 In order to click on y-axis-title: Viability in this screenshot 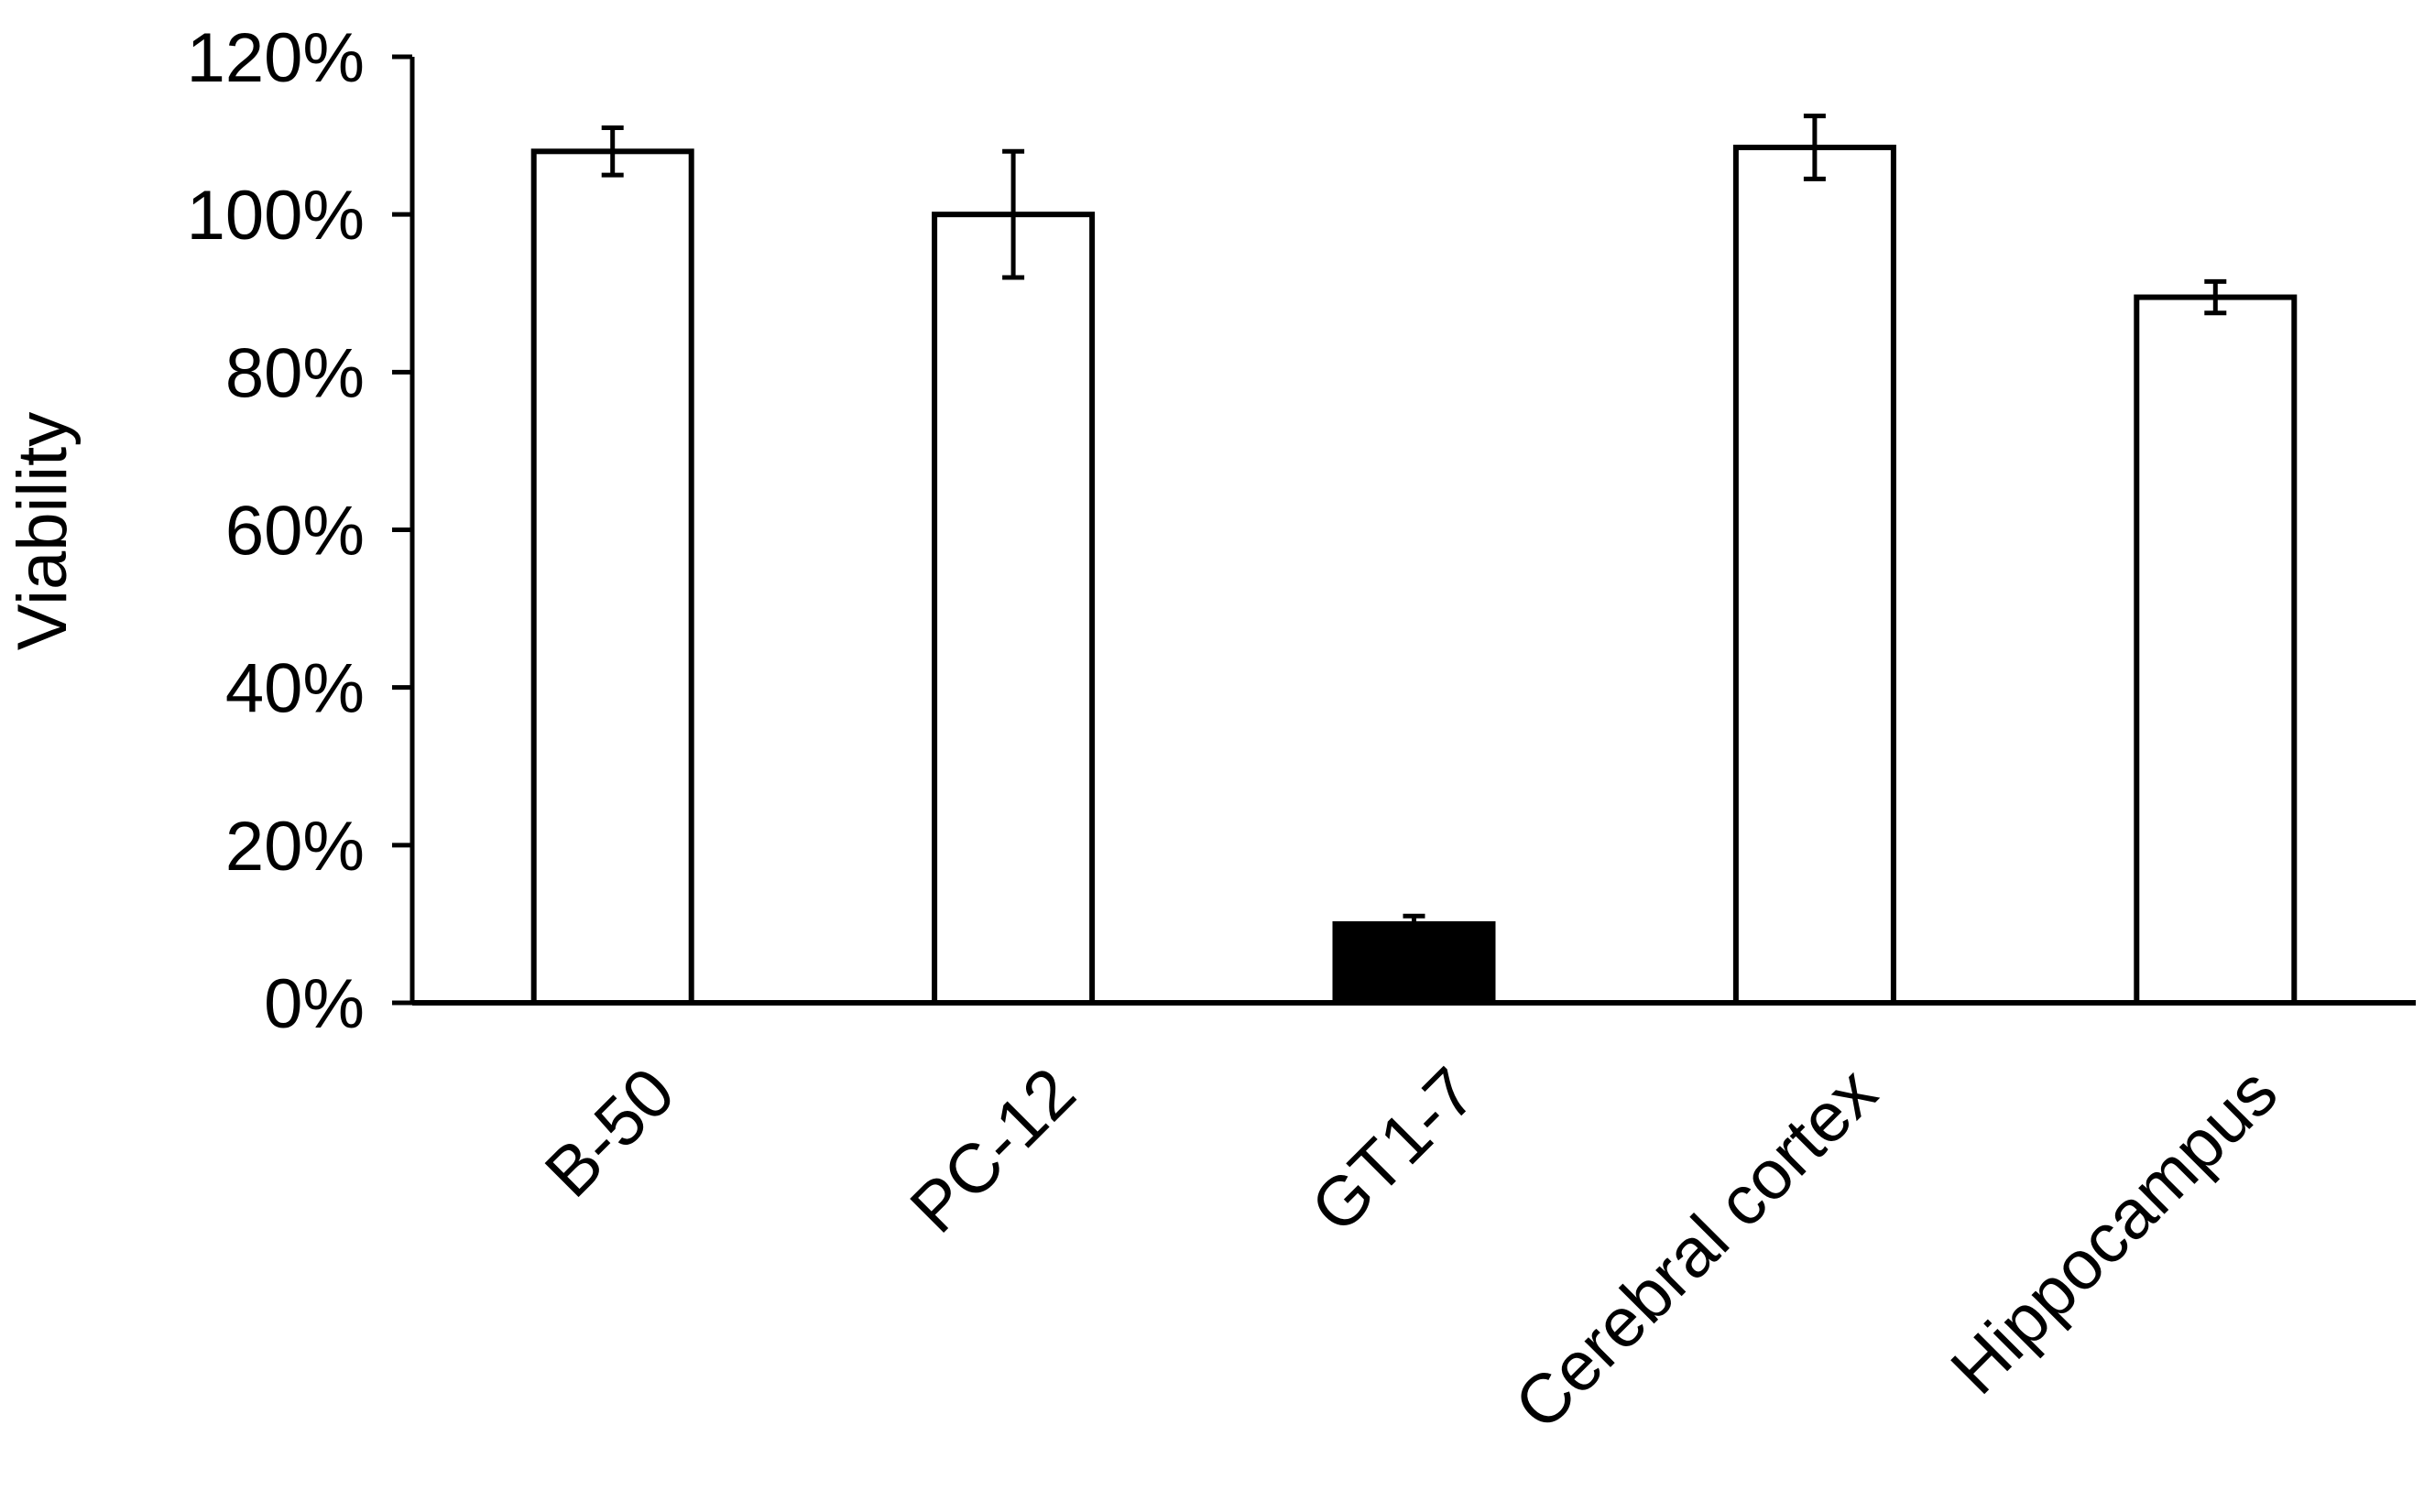, I will do `click(43, 531)`.